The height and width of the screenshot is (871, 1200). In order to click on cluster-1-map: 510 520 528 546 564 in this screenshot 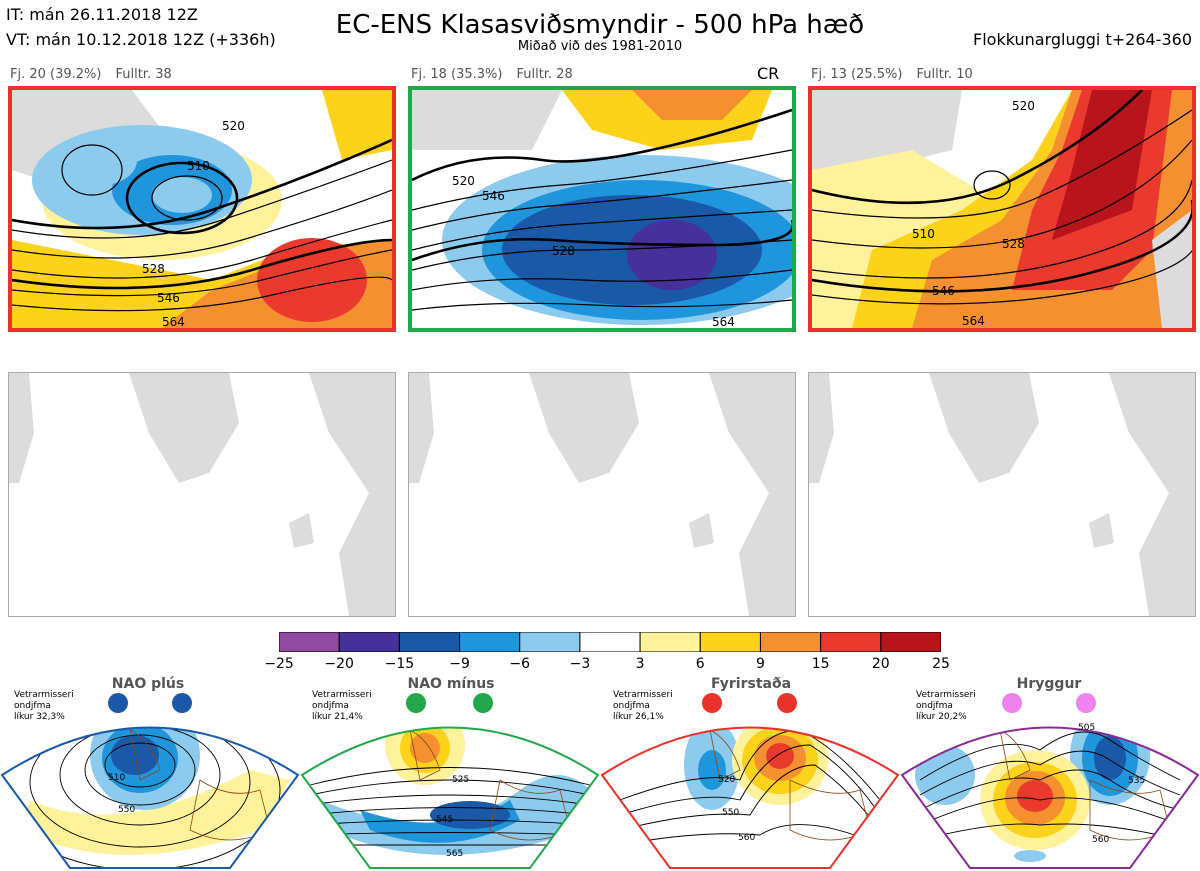, I will do `click(202, 209)`.